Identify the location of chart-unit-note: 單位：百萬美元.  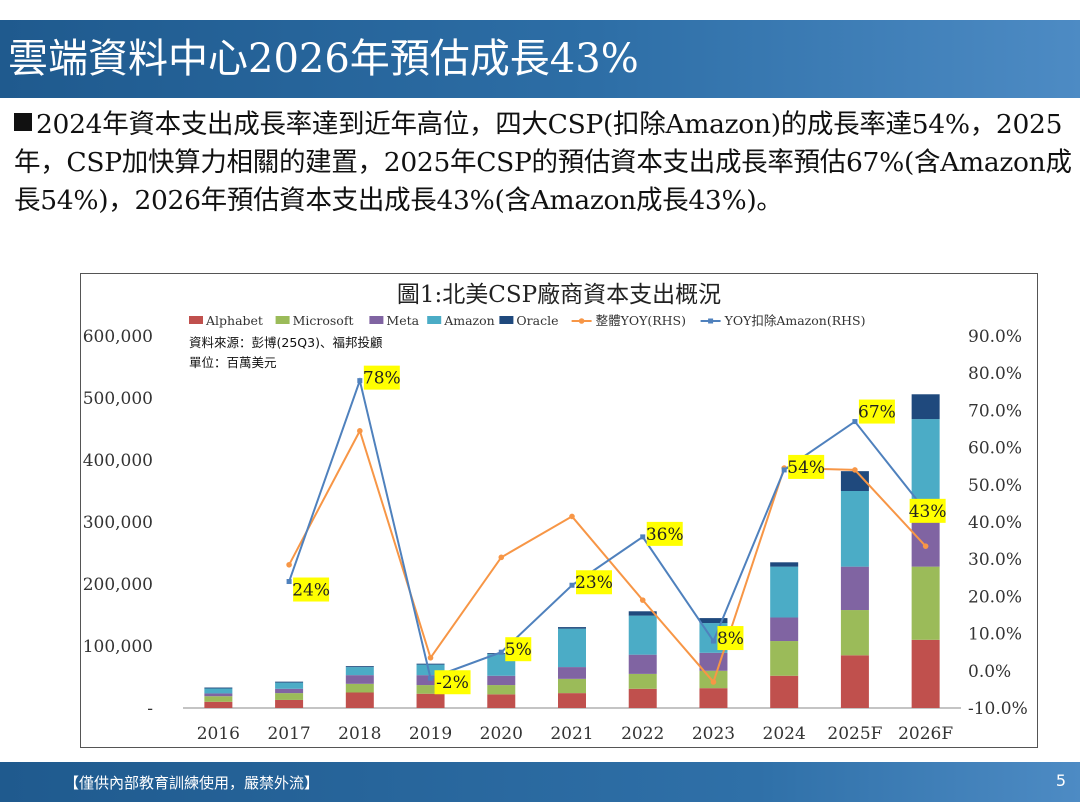
(233, 362).